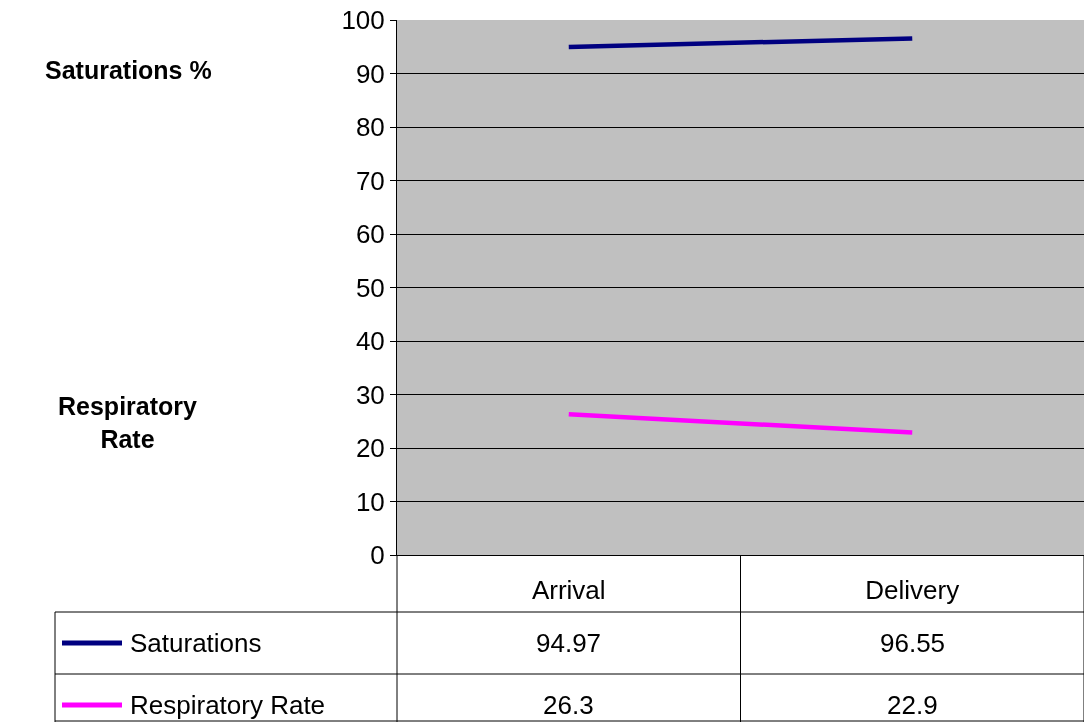  Describe the element at coordinates (370, 73) in the screenshot. I see `y-tick-label: 90` at that location.